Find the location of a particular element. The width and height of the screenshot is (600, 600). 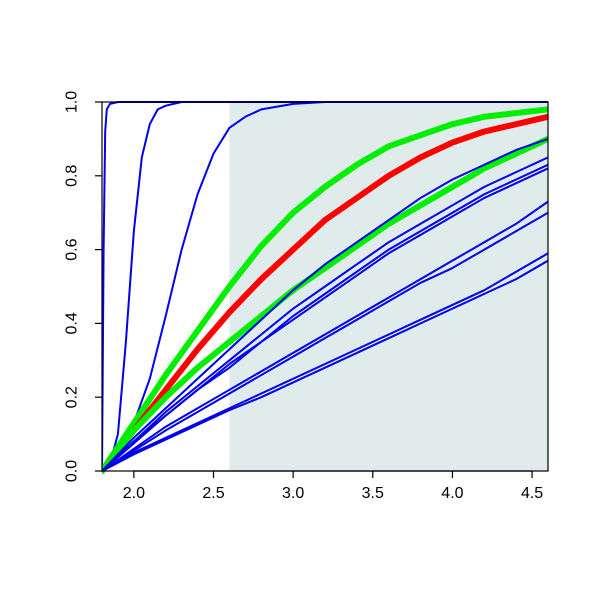

x-tick-label: 2.0 is located at coordinates (134, 493).